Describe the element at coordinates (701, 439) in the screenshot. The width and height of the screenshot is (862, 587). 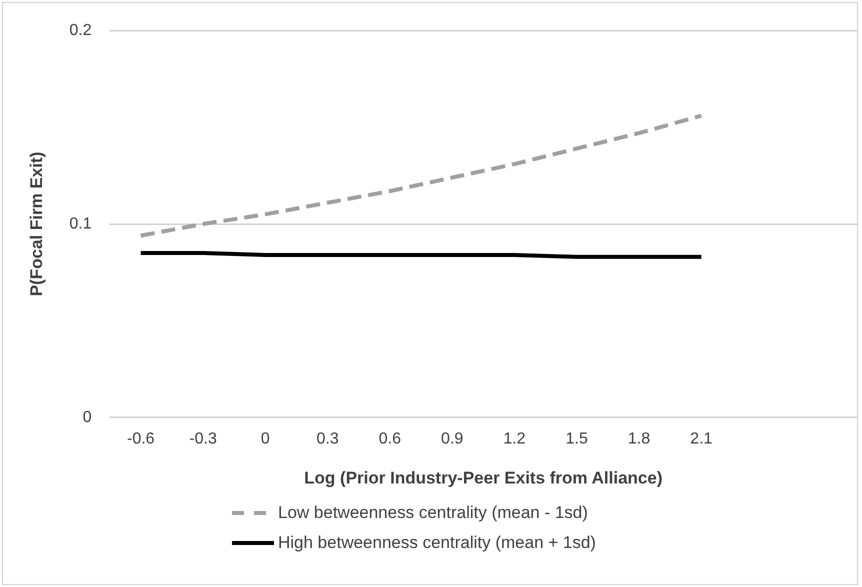
I see `x-tick-label: 2.1` at that location.